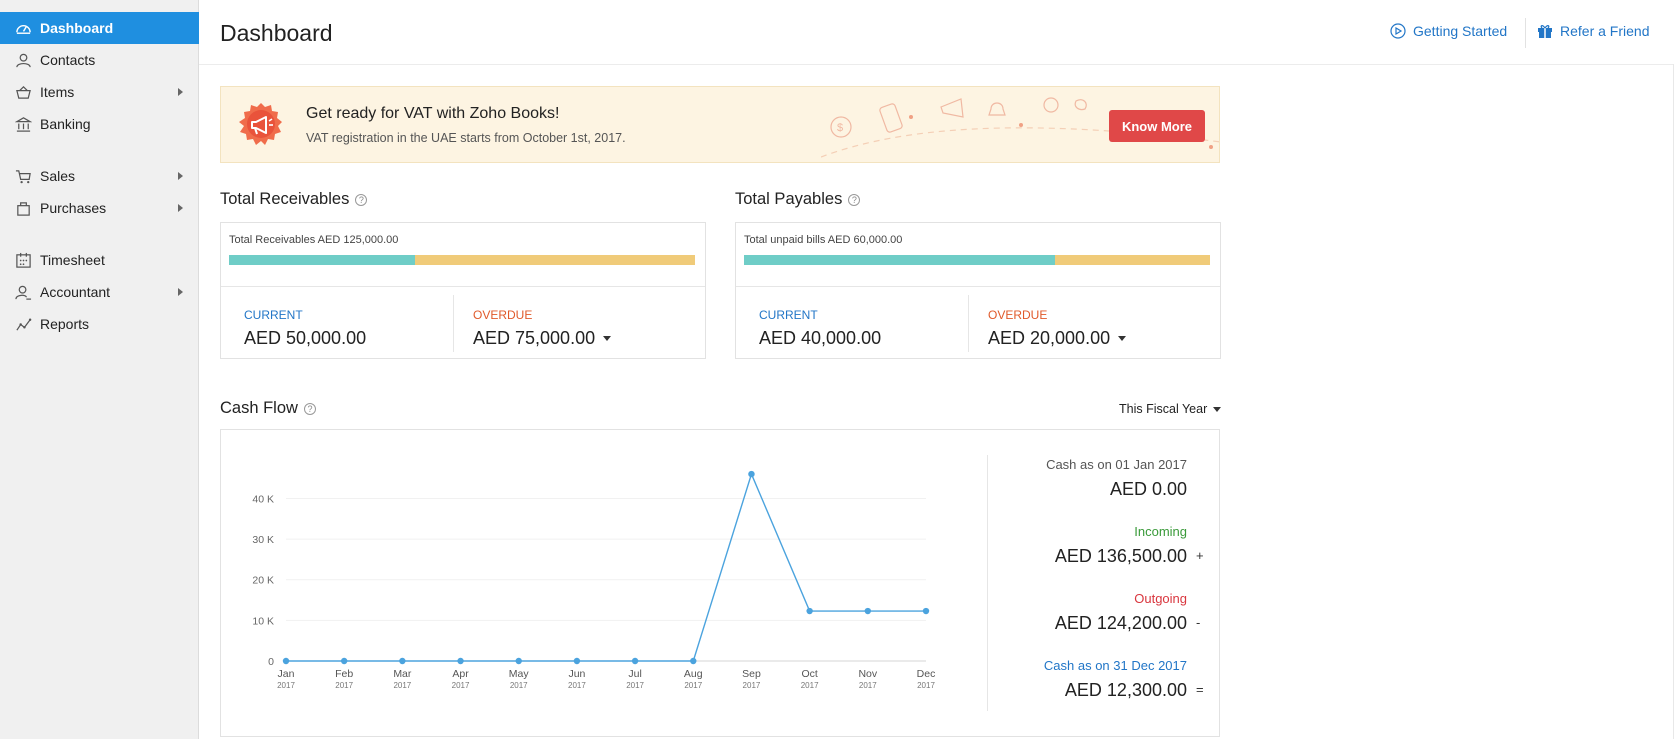  I want to click on getting-started-link: Getting Started, so click(1448, 31).